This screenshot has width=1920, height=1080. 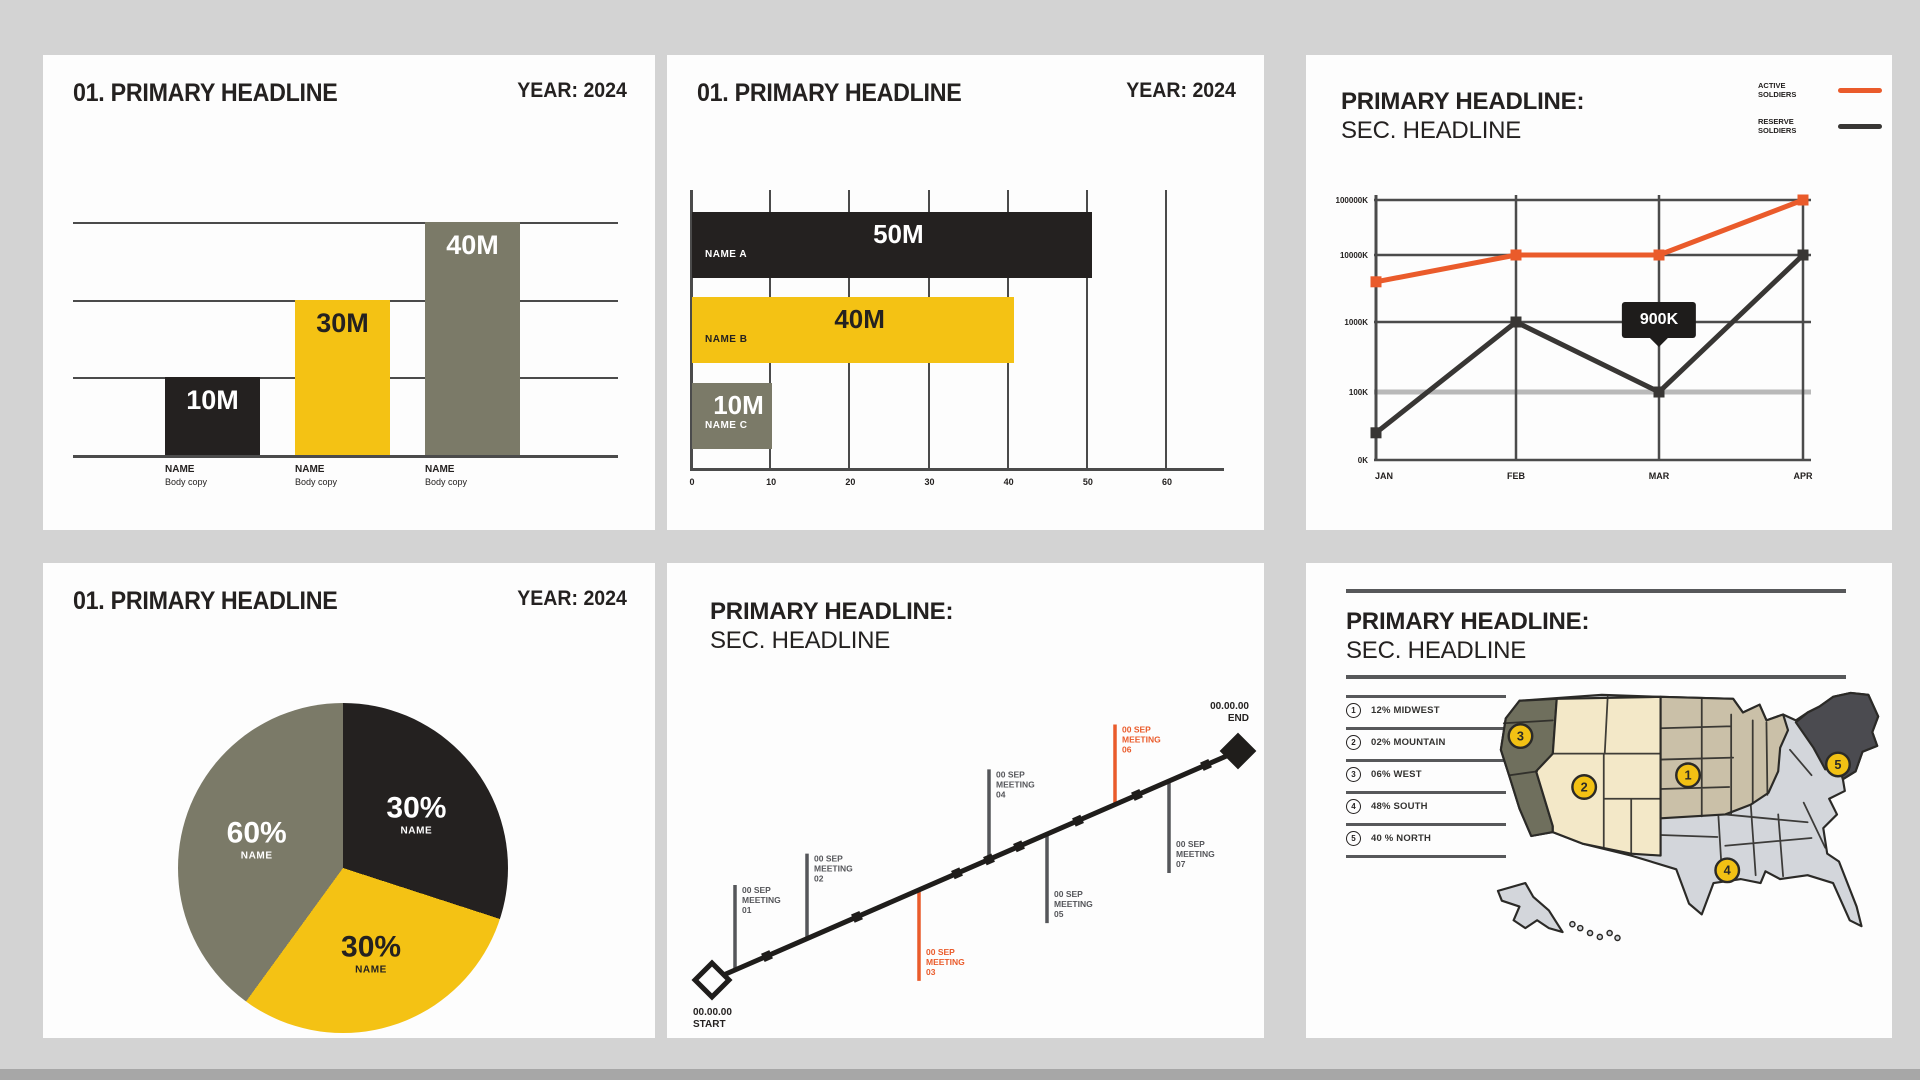 What do you see at coordinates (1127, 750) in the screenshot?
I see `event-label: 06` at bounding box center [1127, 750].